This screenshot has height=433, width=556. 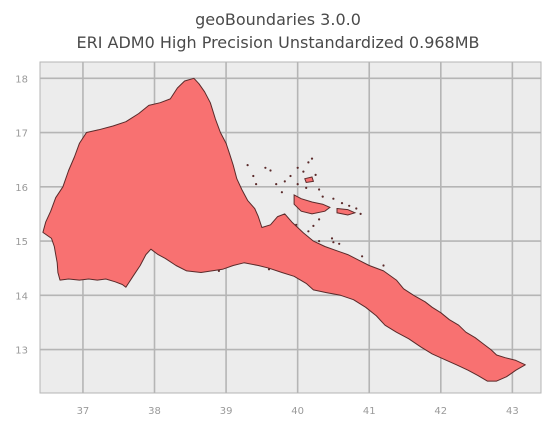 I want to click on y-tick-label: 14, so click(x=21, y=296).